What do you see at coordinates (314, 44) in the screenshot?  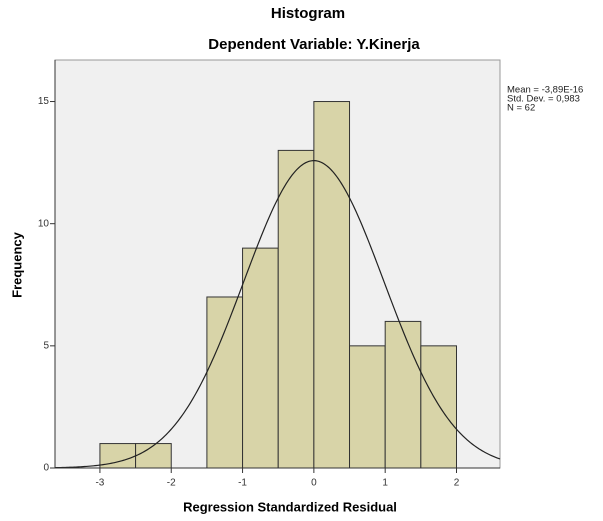 I see `chart-subtitle: Dependent Variable: Y.Kinerja` at bounding box center [314, 44].